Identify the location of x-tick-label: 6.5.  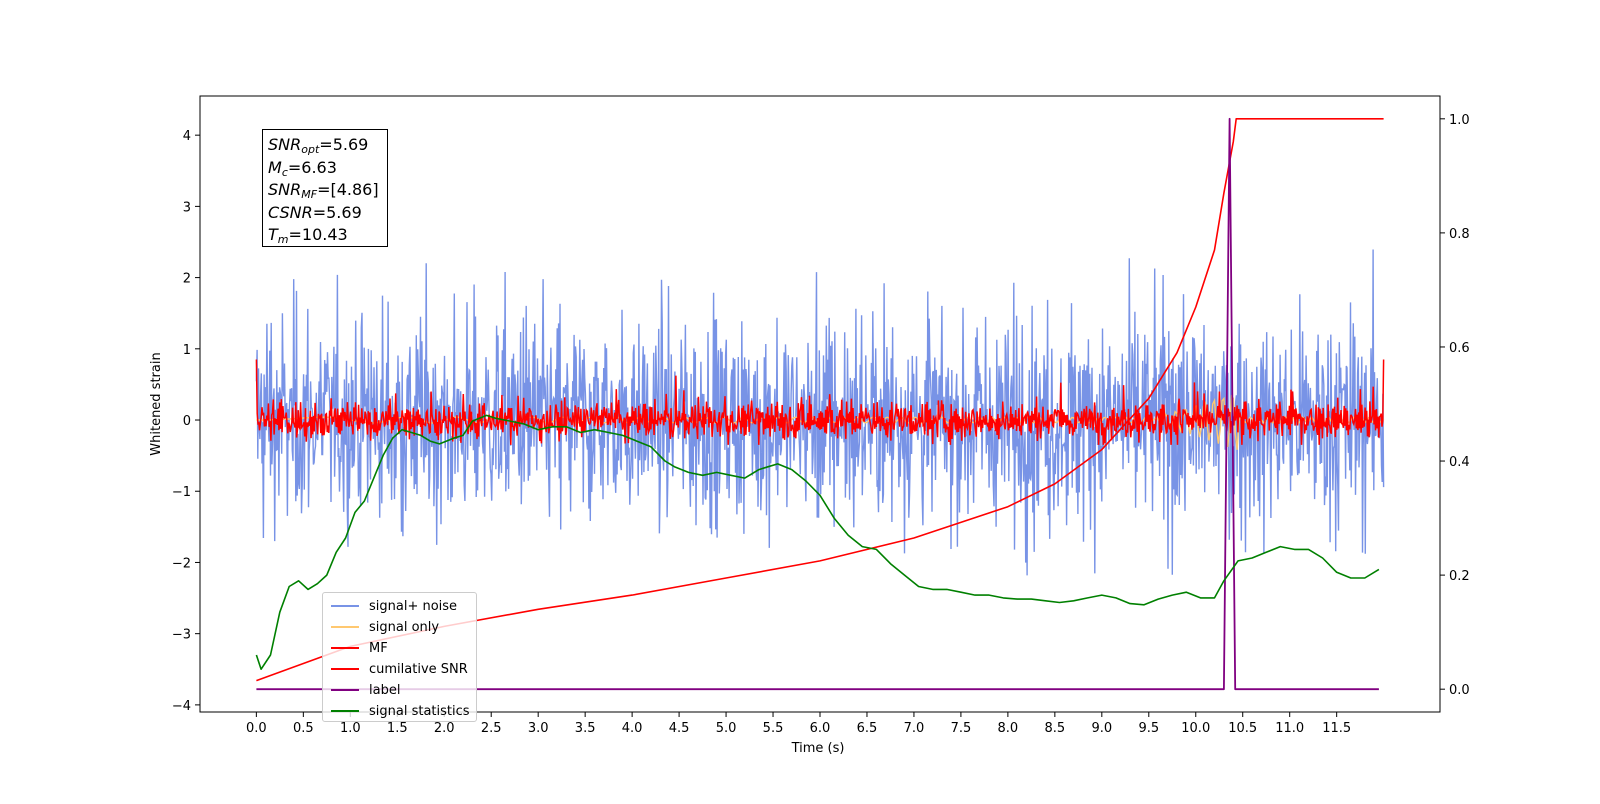
(867, 728).